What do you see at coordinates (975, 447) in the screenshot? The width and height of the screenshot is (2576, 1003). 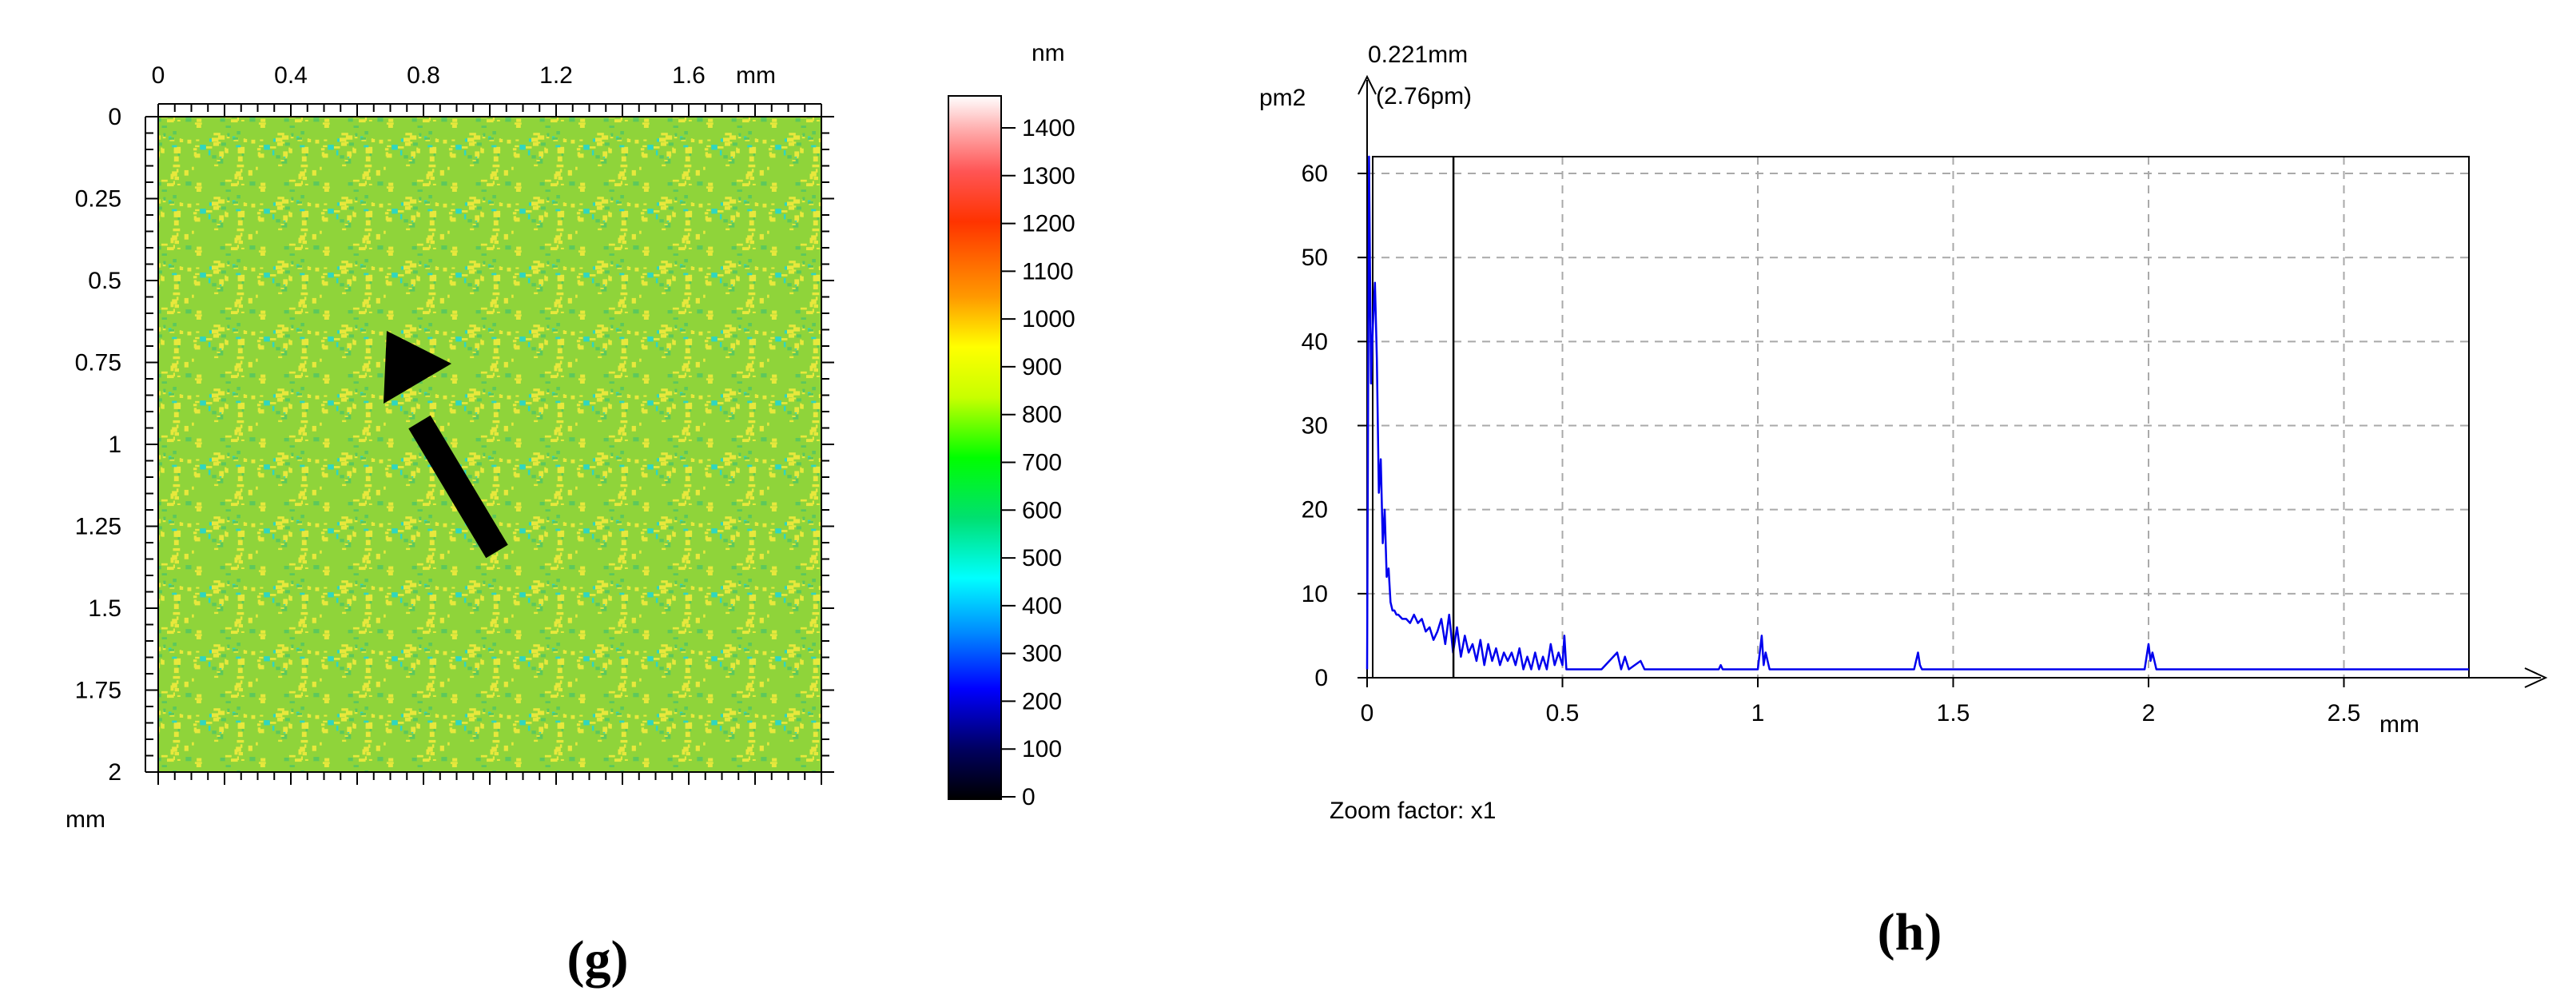 I see `colorbar-scale` at bounding box center [975, 447].